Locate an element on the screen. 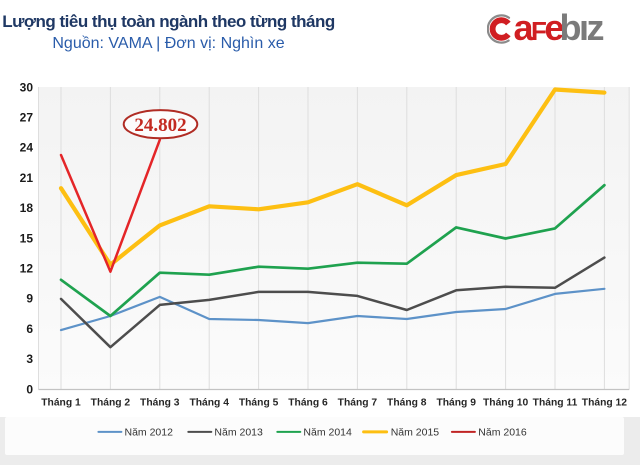 This screenshot has width=640, height=465. svg-text: Năm 2015 is located at coordinates (415, 433).